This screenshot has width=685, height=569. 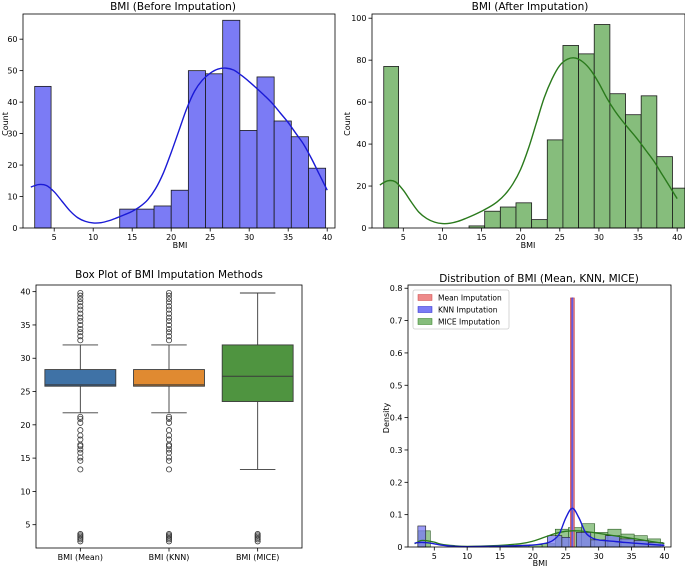 What do you see at coordinates (396, 418) in the screenshot?
I see `y-tick-label: 0.4` at bounding box center [396, 418].